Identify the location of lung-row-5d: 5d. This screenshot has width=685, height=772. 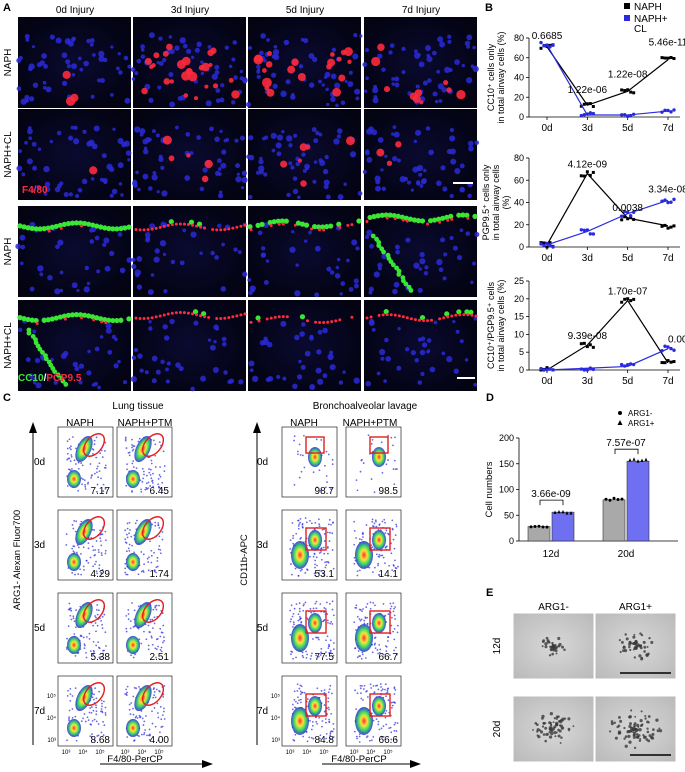
(39, 628).